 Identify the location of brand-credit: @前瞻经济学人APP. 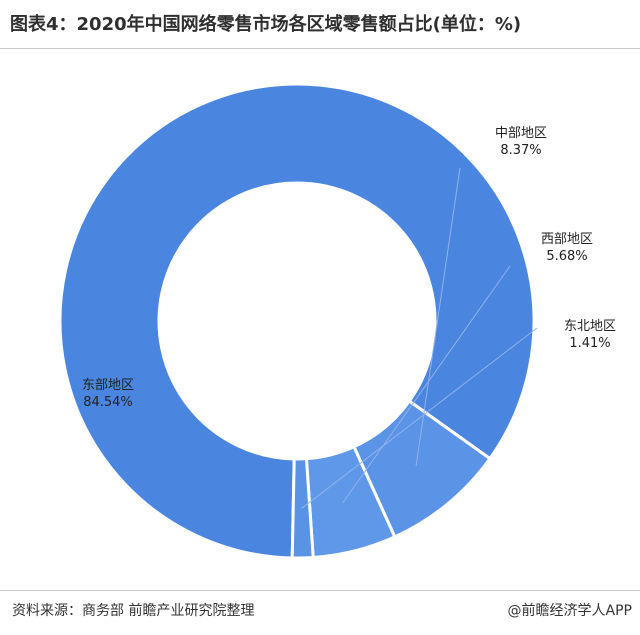
(569, 611).